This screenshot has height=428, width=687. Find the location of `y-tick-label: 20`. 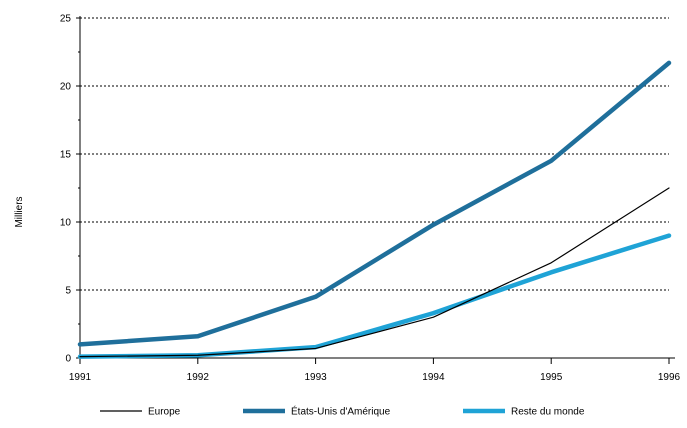

y-tick-label: 20 is located at coordinates (66, 87).